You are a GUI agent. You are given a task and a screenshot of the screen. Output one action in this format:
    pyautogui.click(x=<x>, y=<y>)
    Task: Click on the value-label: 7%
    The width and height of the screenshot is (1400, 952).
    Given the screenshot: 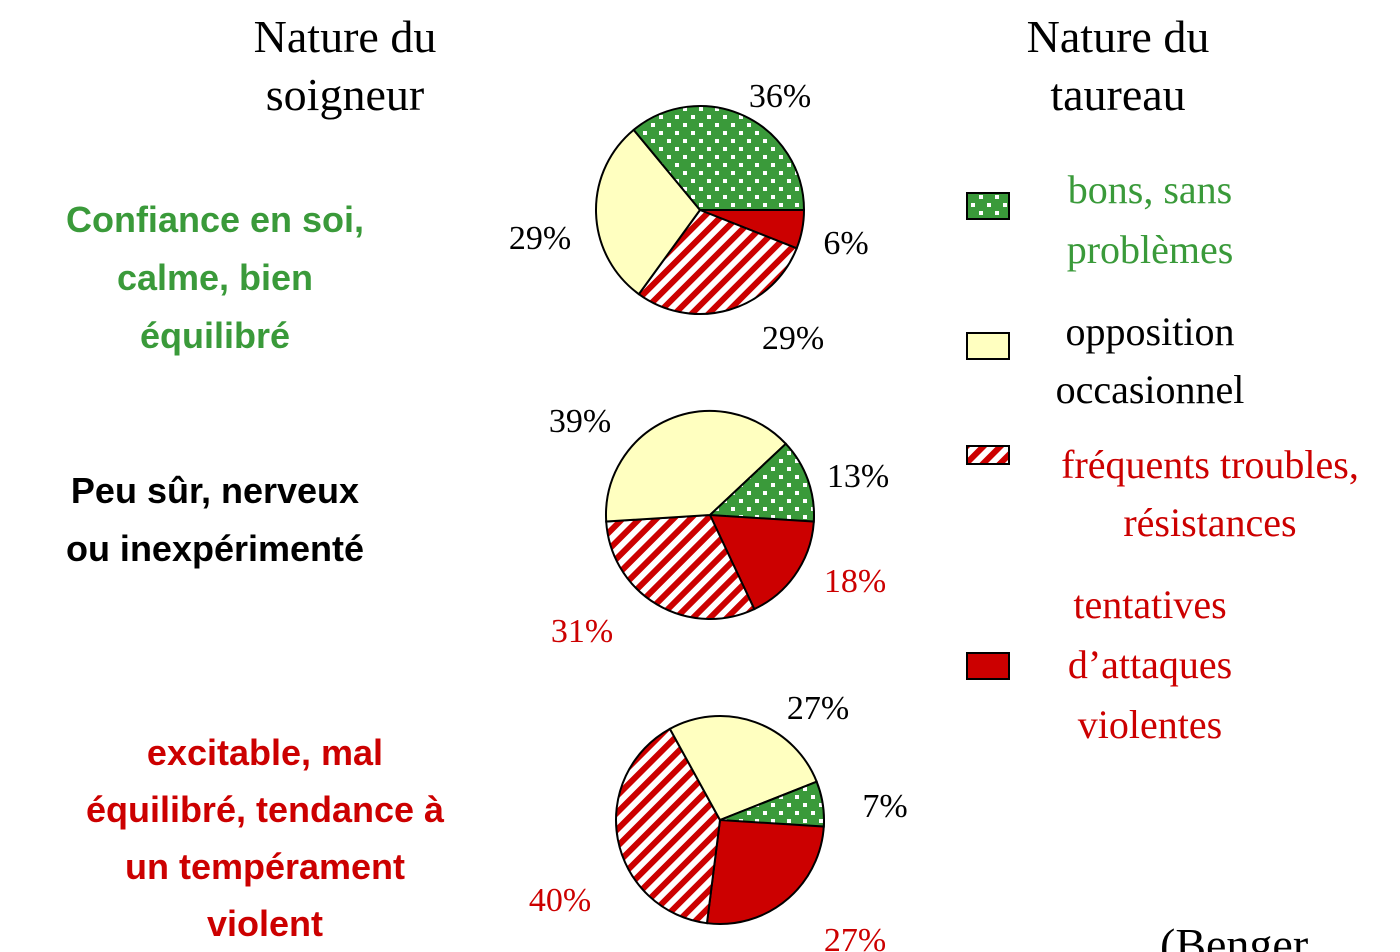 What is the action you would take?
    pyautogui.click(x=884, y=806)
    